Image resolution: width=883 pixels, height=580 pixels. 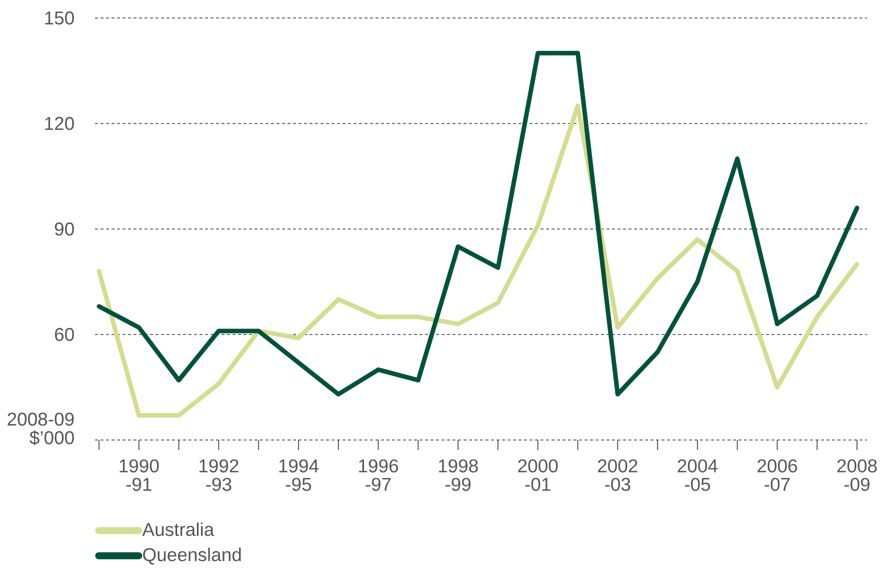 I want to click on x-tick-label: 1998 -99, so click(x=458, y=475).